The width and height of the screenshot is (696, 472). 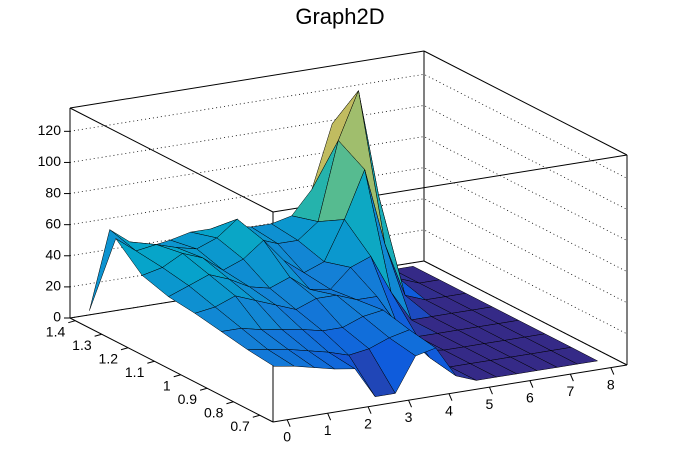 What do you see at coordinates (171, 370) in the screenshot?
I see `y-axis` at bounding box center [171, 370].